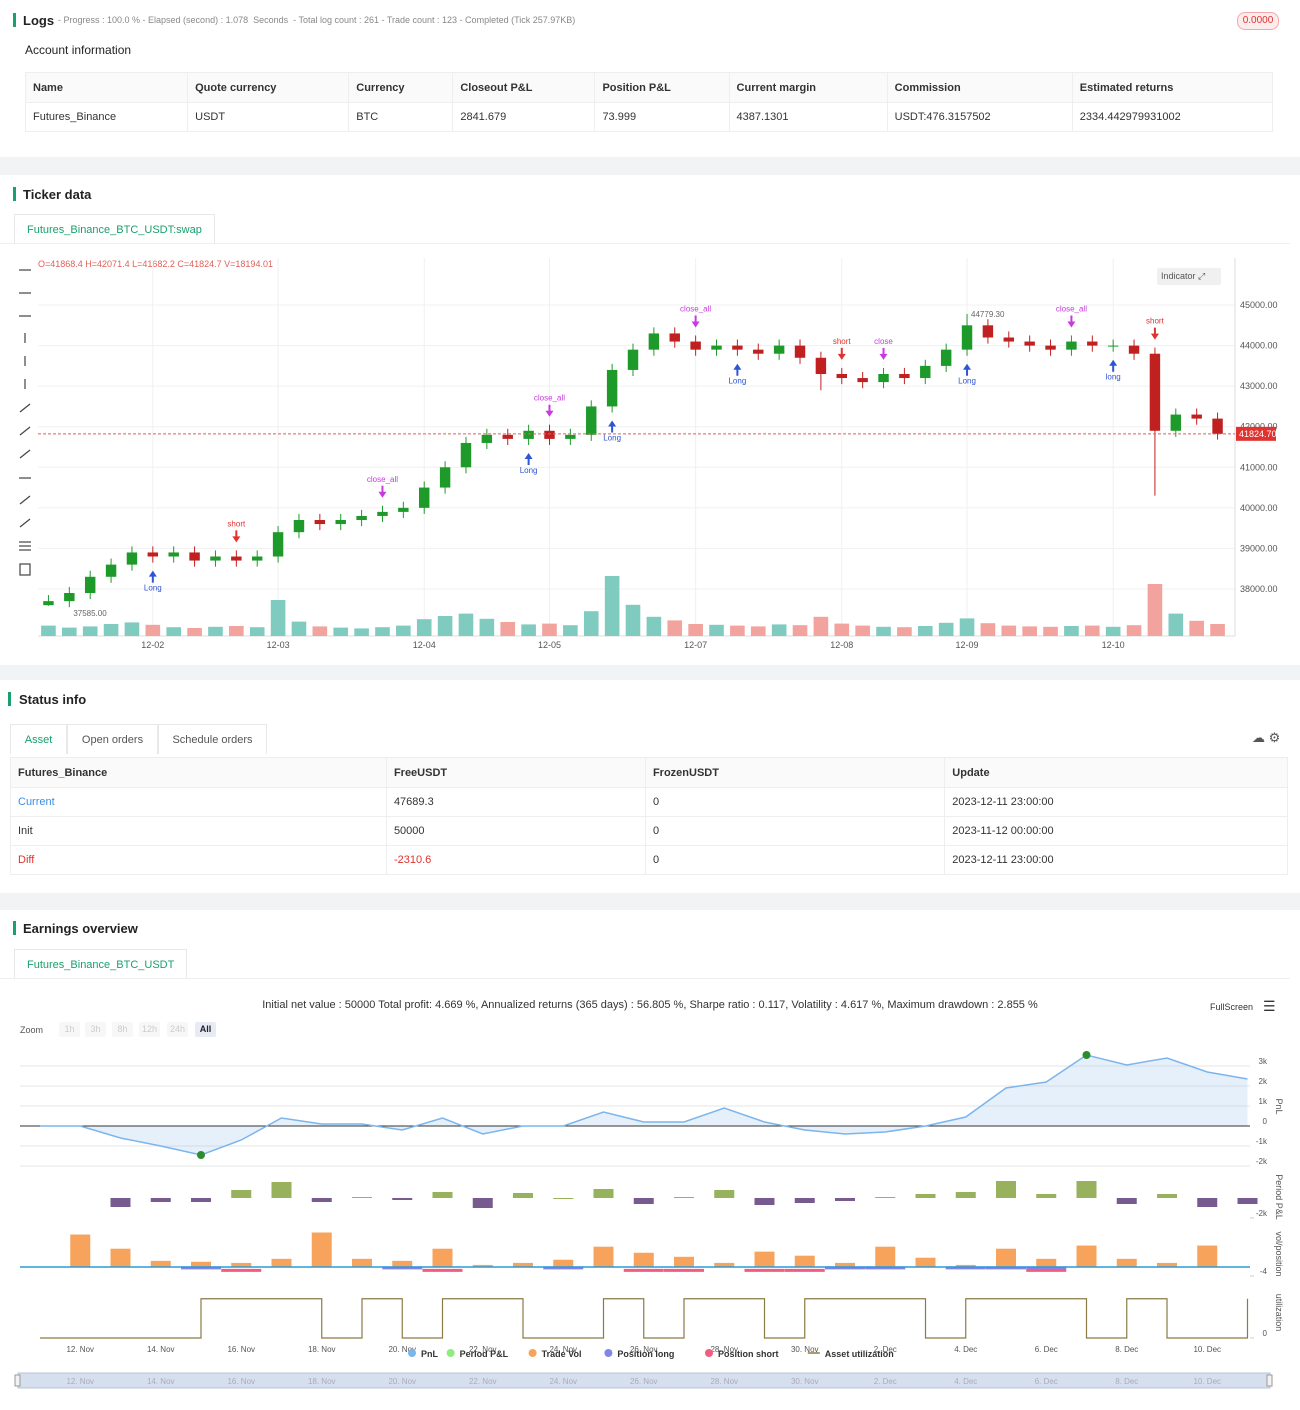  What do you see at coordinates (149, 1029) in the screenshot?
I see `zoom-button: 12h` at bounding box center [149, 1029].